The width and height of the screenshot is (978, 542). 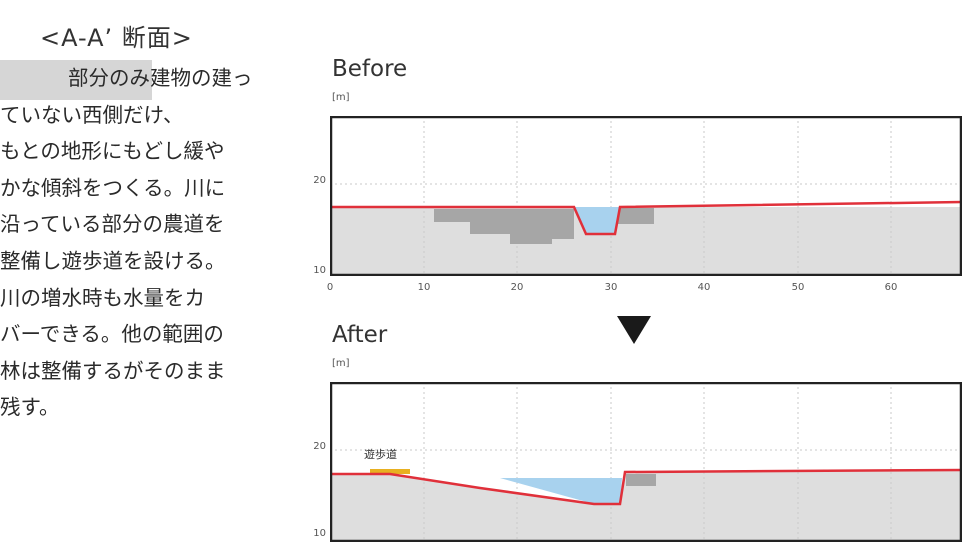 I want to click on before-unit: [m], so click(x=341, y=97).